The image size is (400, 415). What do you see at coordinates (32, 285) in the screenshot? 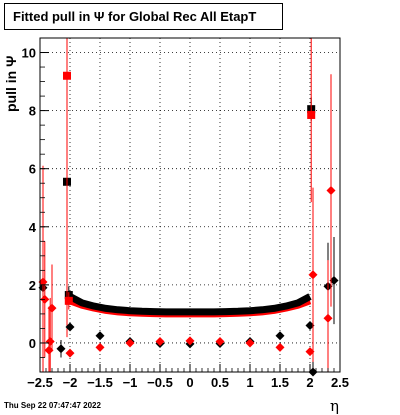
I see `y-tick-label: 2` at bounding box center [32, 285].